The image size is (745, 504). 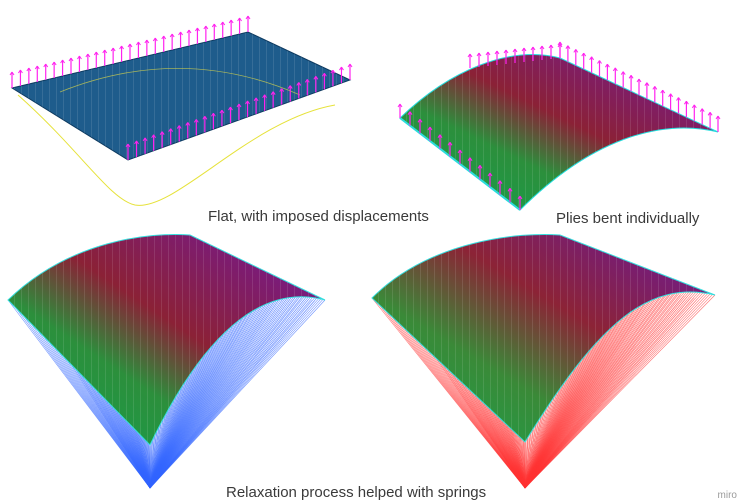 What do you see at coordinates (727, 495) in the screenshot?
I see `miro-watermark: miro` at bounding box center [727, 495].